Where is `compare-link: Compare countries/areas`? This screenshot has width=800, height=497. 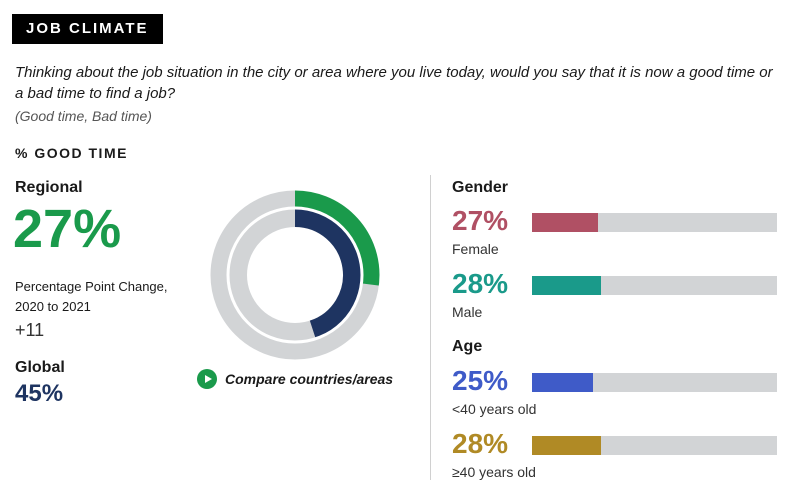 compare-link: Compare countries/areas is located at coordinates (295, 379).